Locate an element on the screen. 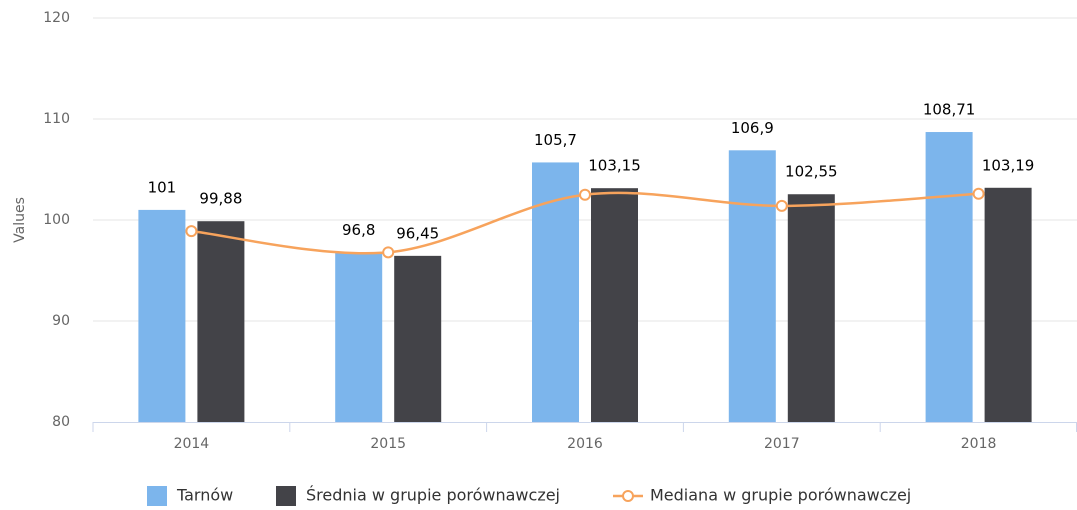 The image size is (1077, 510). data-label: 102,55 is located at coordinates (811, 172).